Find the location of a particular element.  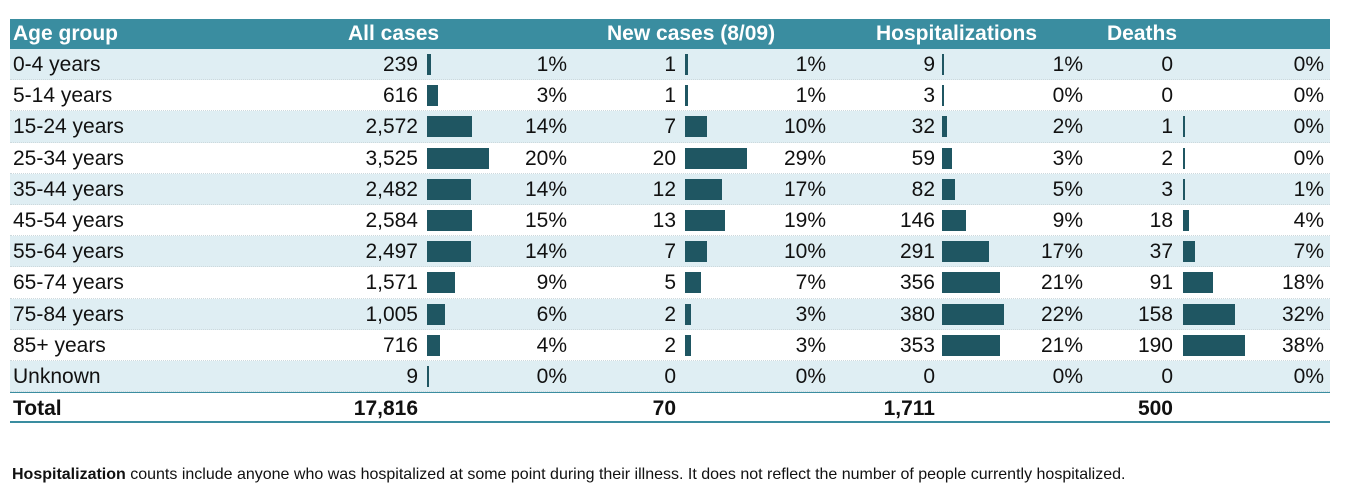

table-row: 45-54 years 2,584 15% 13 19% 146 9% 18 4% is located at coordinates (670, 221).